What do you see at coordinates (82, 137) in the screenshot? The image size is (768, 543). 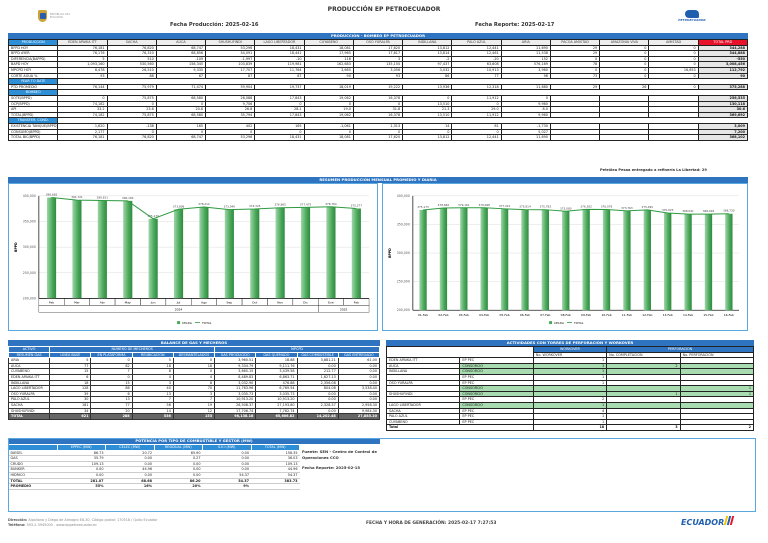 I see `cell: 76,181` at bounding box center [82, 137].